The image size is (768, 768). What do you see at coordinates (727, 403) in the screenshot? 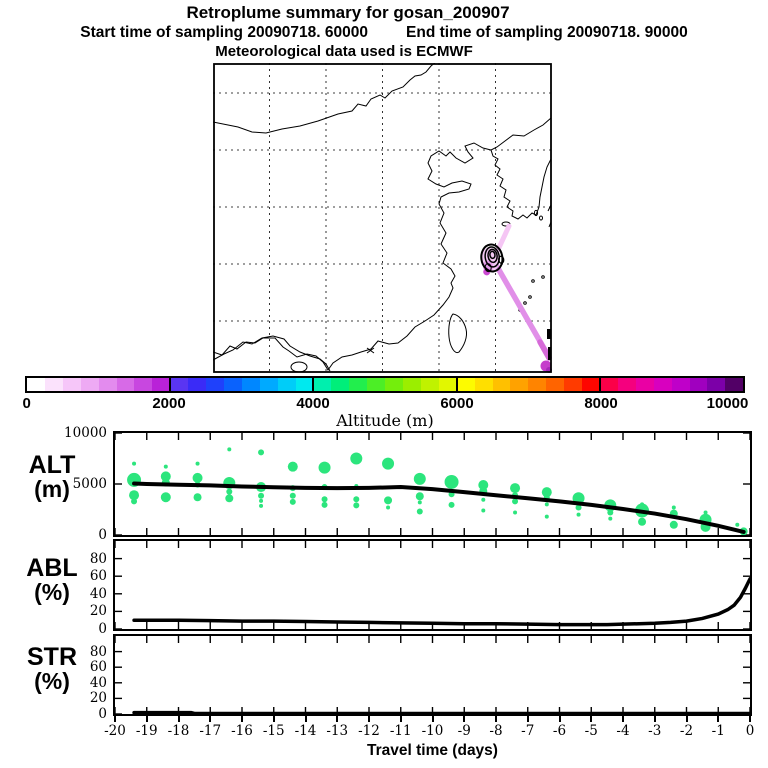
I see `colorbar-tick-label: 10000` at bounding box center [727, 403].